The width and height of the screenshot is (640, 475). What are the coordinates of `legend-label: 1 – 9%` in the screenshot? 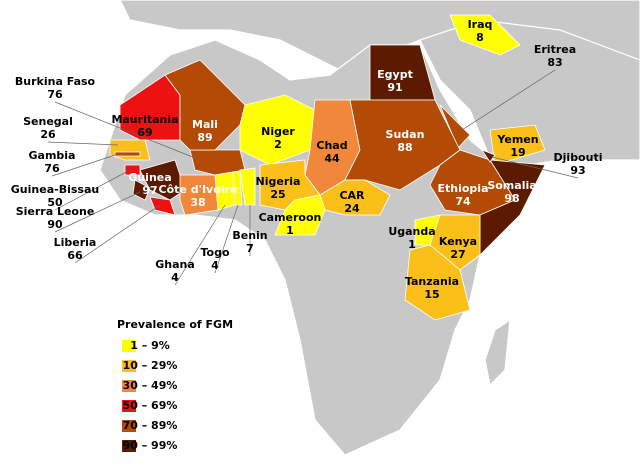 It's located at (150, 345).